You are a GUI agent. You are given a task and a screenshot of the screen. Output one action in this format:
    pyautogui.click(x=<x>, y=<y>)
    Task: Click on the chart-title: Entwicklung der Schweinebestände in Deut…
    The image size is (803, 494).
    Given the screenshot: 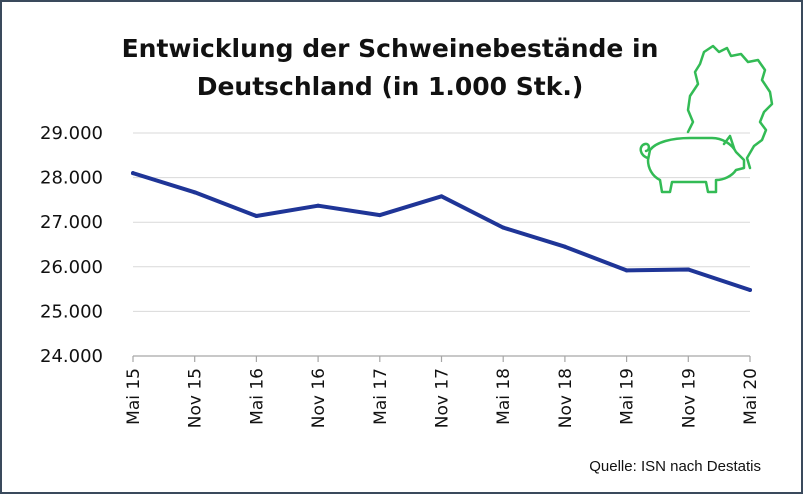 What is the action you would take?
    pyautogui.click(x=390, y=68)
    